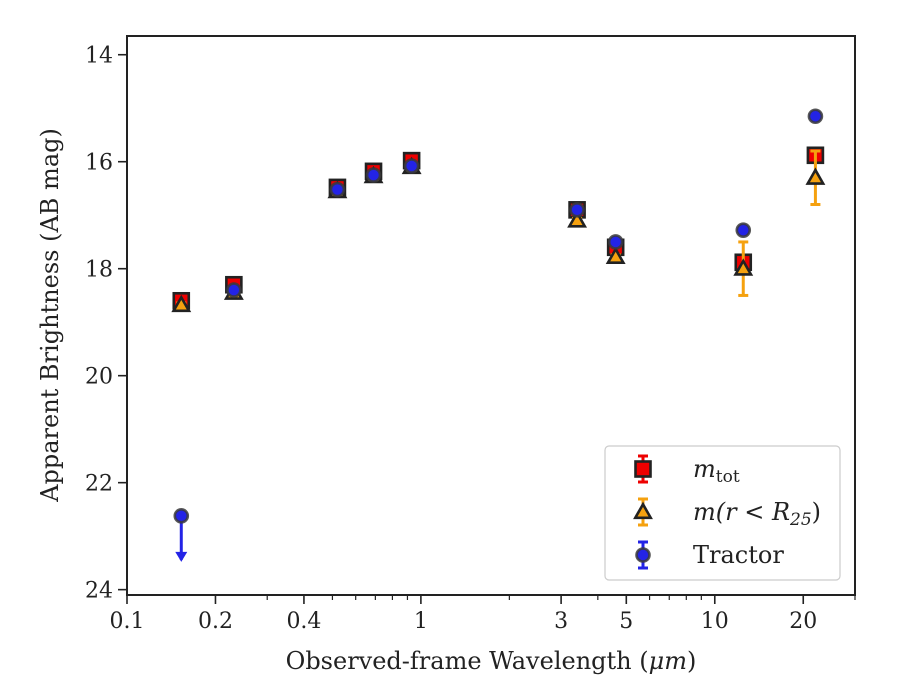 The height and width of the screenshot is (700, 900). I want to click on x-tick-label: 3, so click(561, 621).